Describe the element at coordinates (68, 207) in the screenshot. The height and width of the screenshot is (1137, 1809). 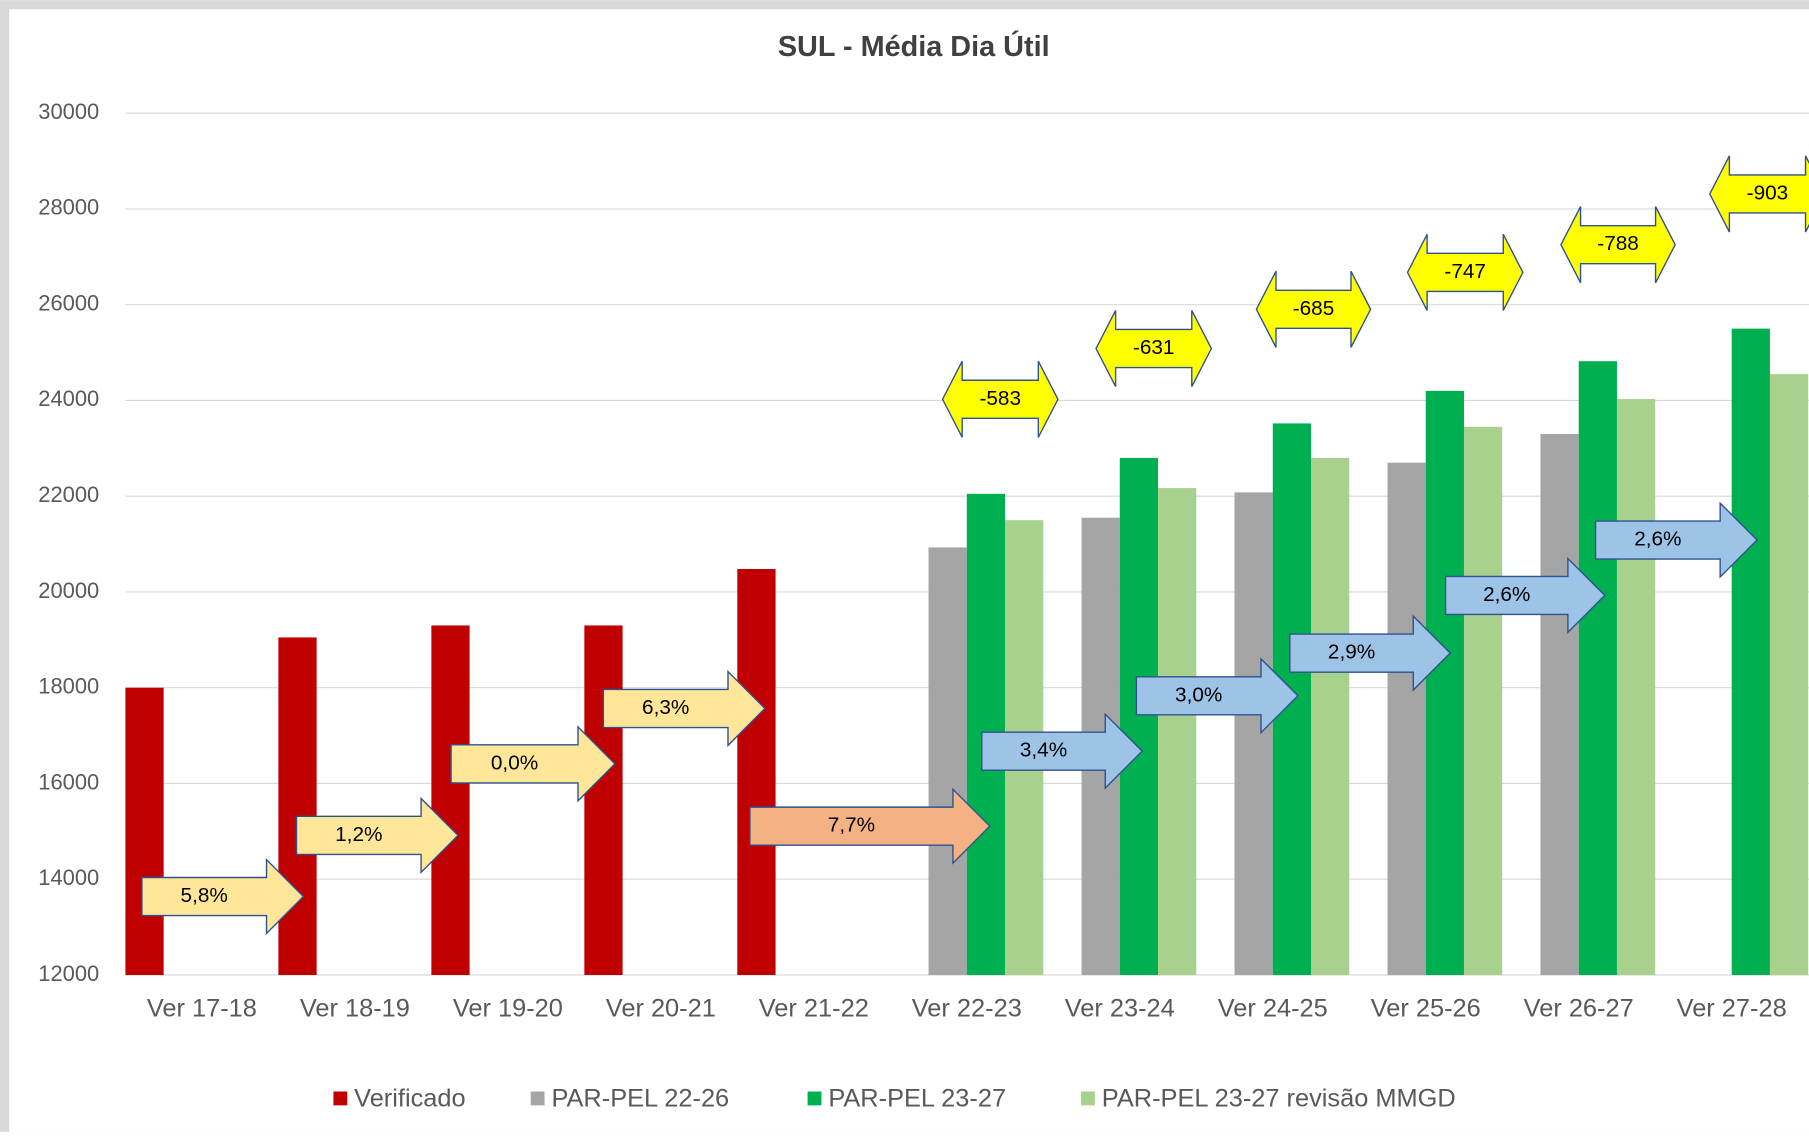
I see `y-tick-label: 28000` at that location.